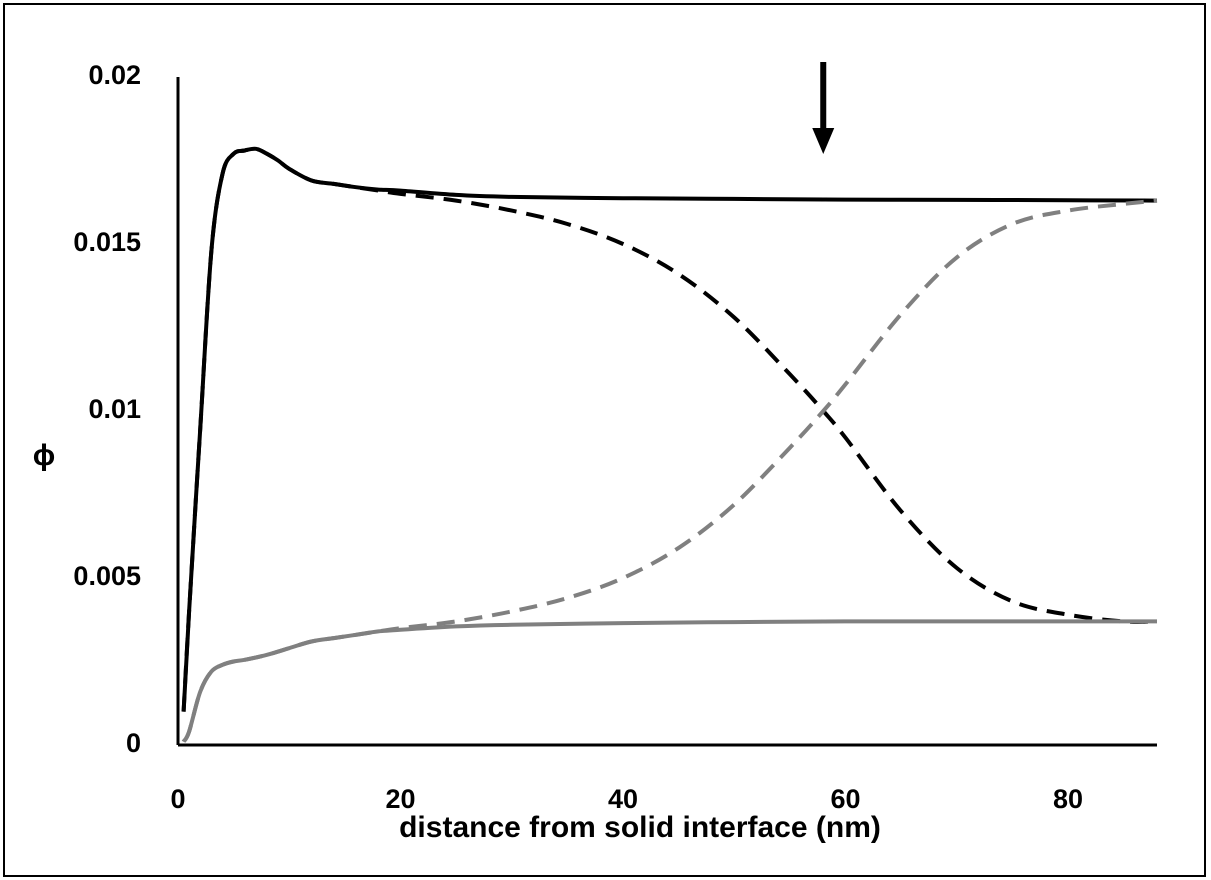  I want to click on annotations, so click(823, 108).